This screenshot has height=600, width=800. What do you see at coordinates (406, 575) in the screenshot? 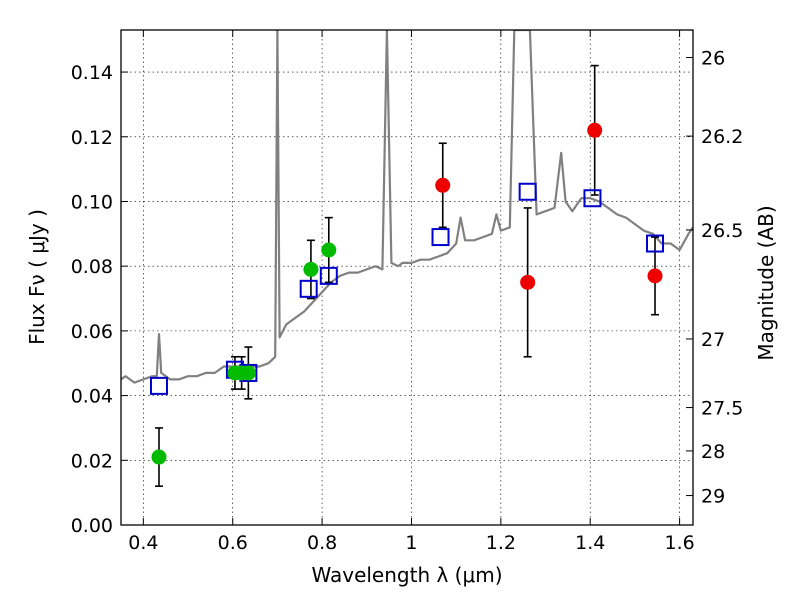
I see `x-axis-label: Wavelength λ (μm)` at bounding box center [406, 575].